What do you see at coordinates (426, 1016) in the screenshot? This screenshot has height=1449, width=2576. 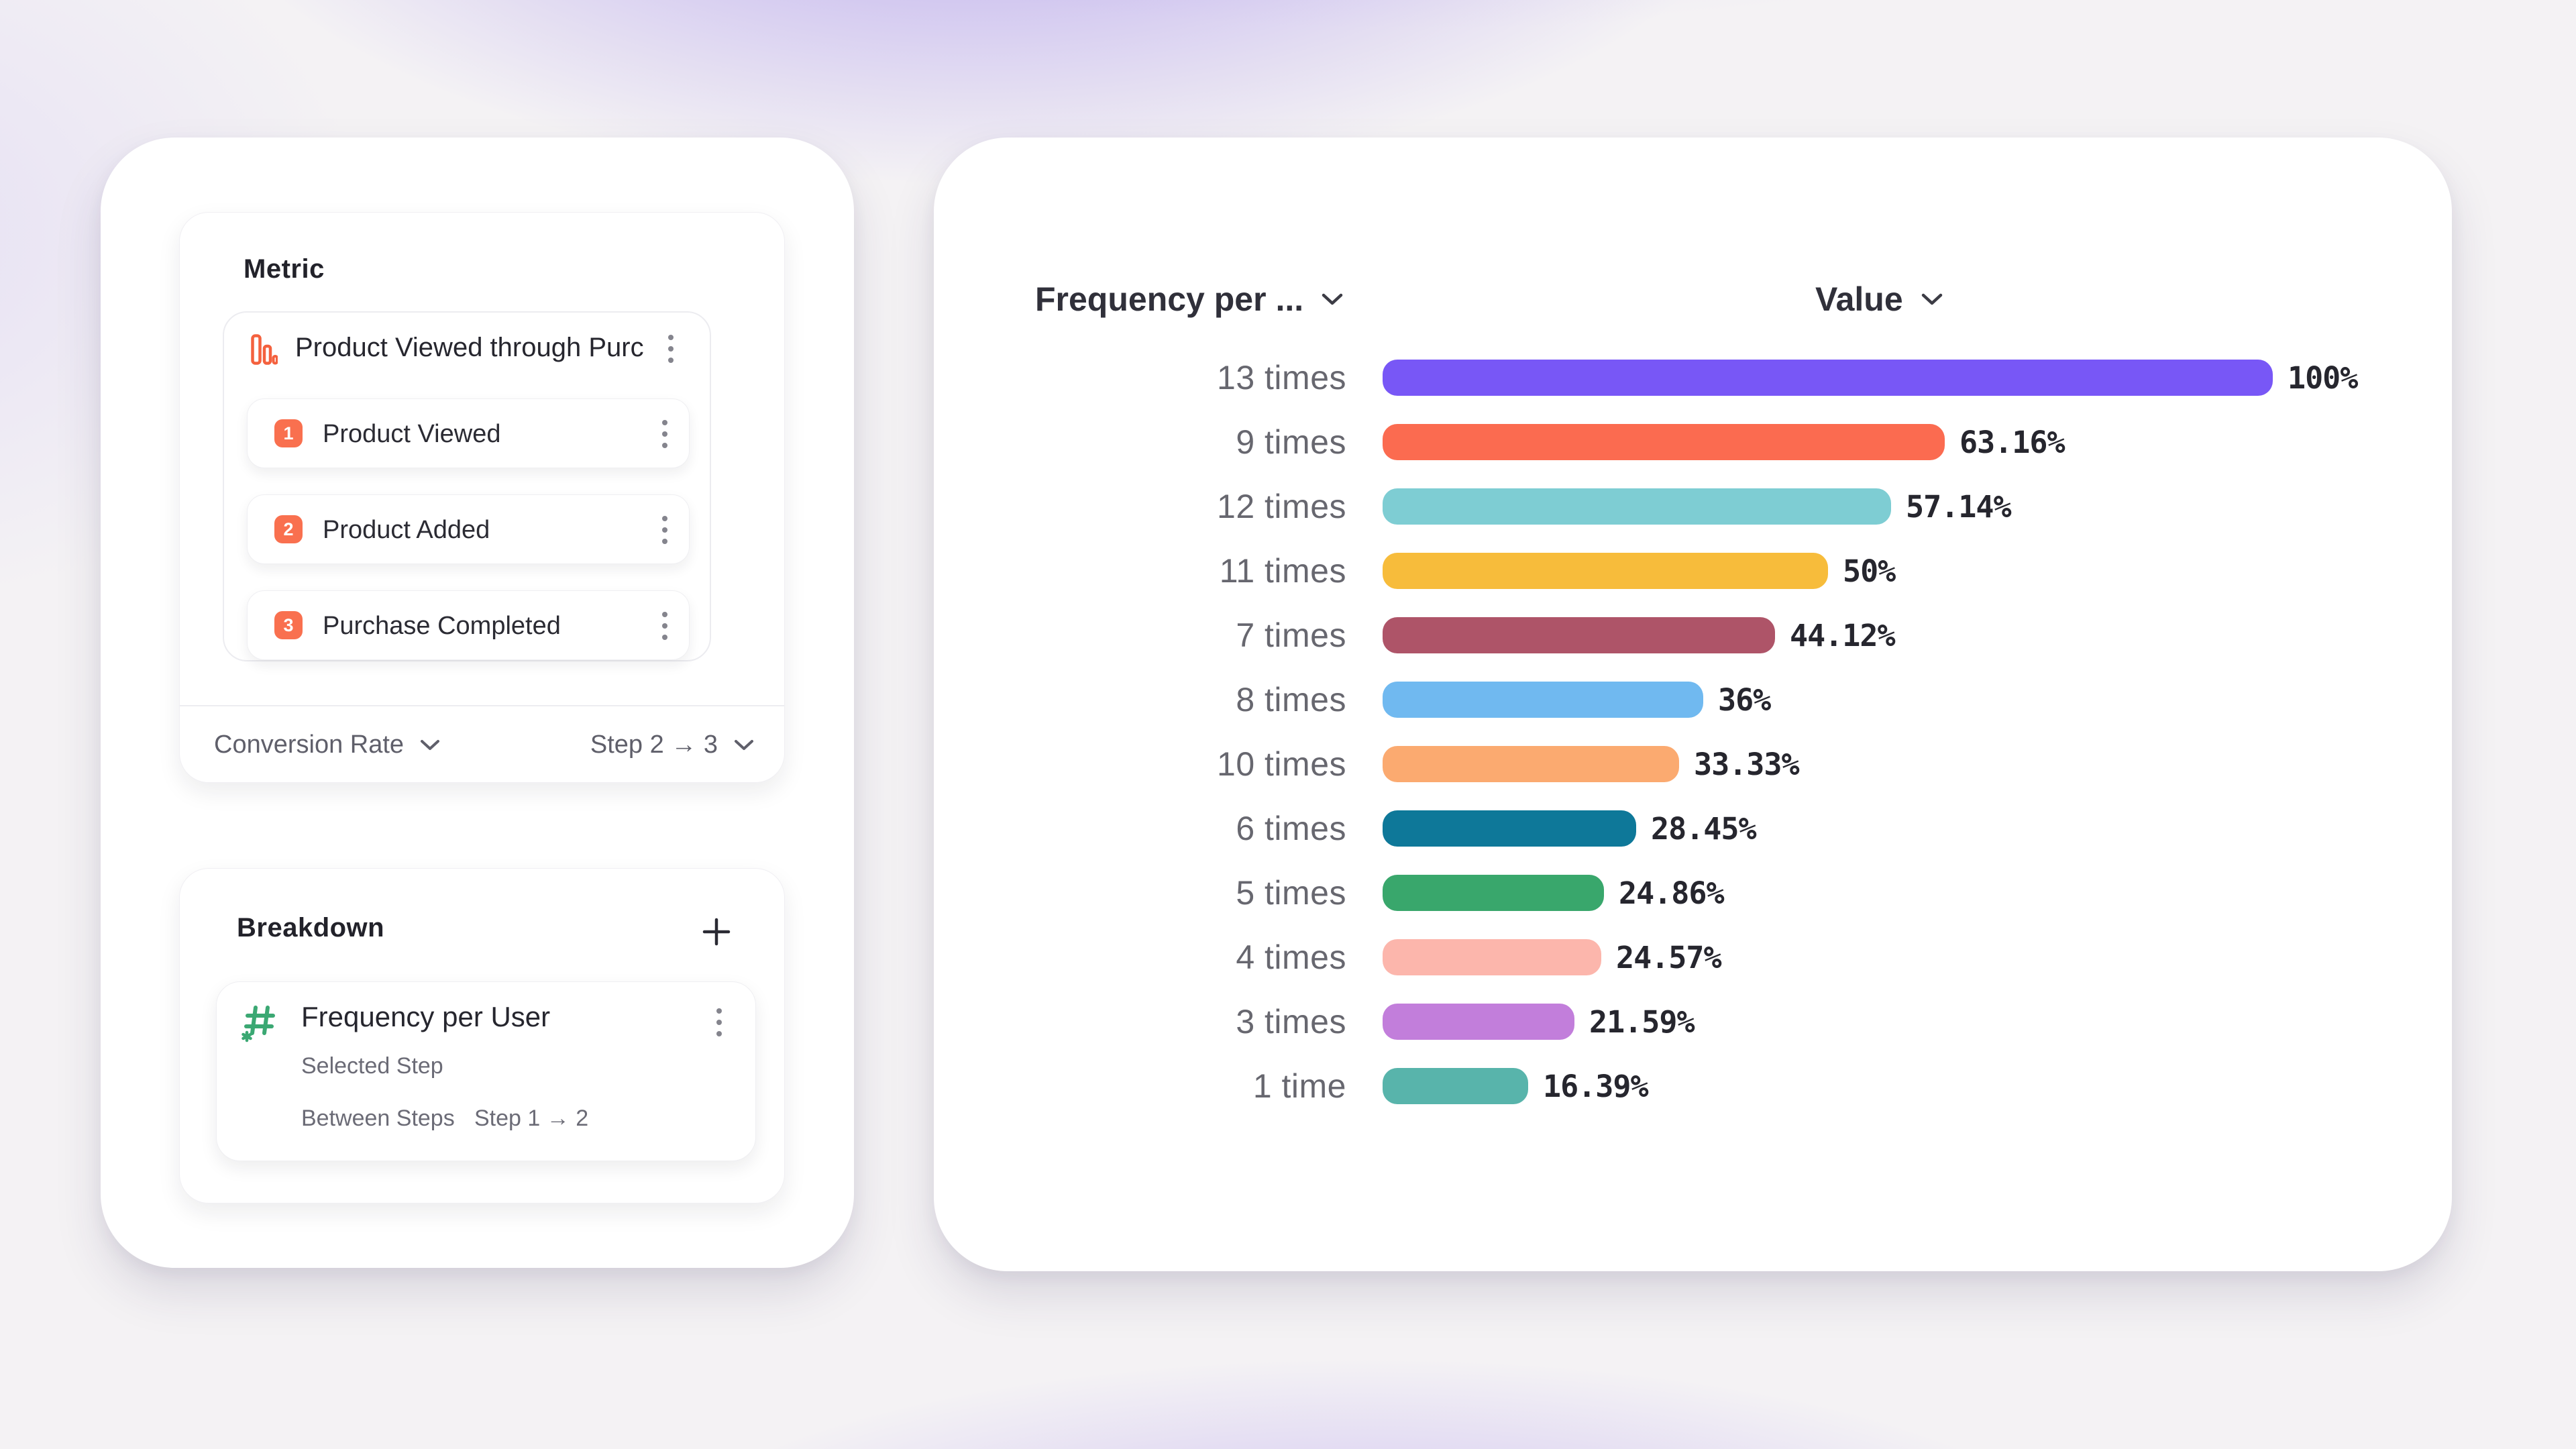 I see `breakdown-item-title: Frequency per User` at bounding box center [426, 1016].